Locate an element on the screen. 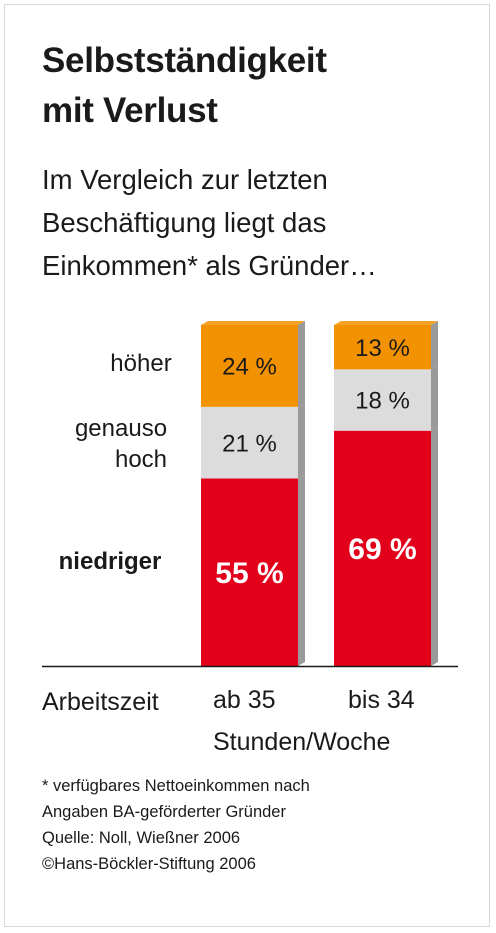 The image size is (496, 933). x-tick-ab-35: ab 35 is located at coordinates (244, 700).